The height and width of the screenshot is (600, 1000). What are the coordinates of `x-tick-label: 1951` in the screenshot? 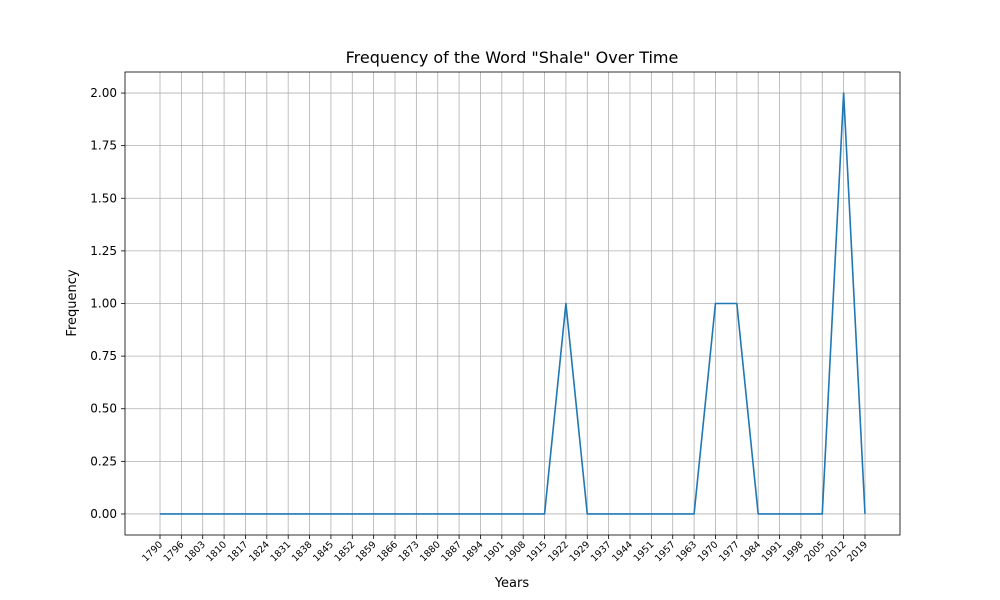 It's located at (644, 551).